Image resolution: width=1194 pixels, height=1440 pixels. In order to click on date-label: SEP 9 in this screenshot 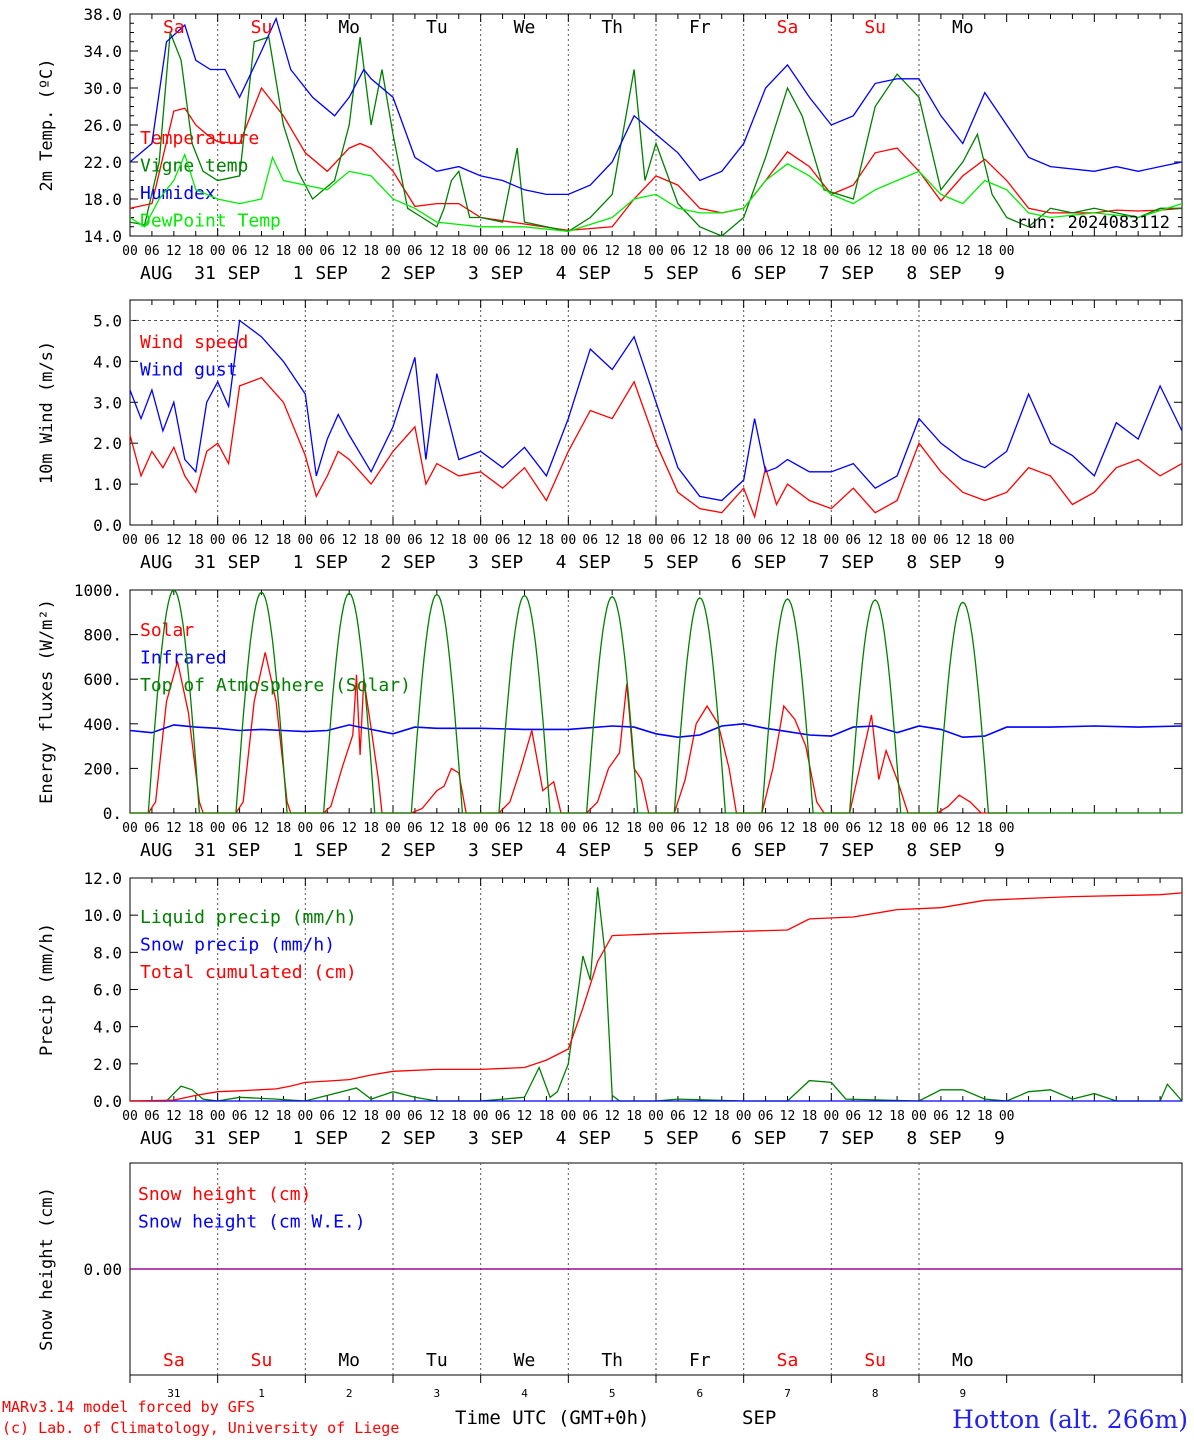, I will do `click(967, 1138)`.